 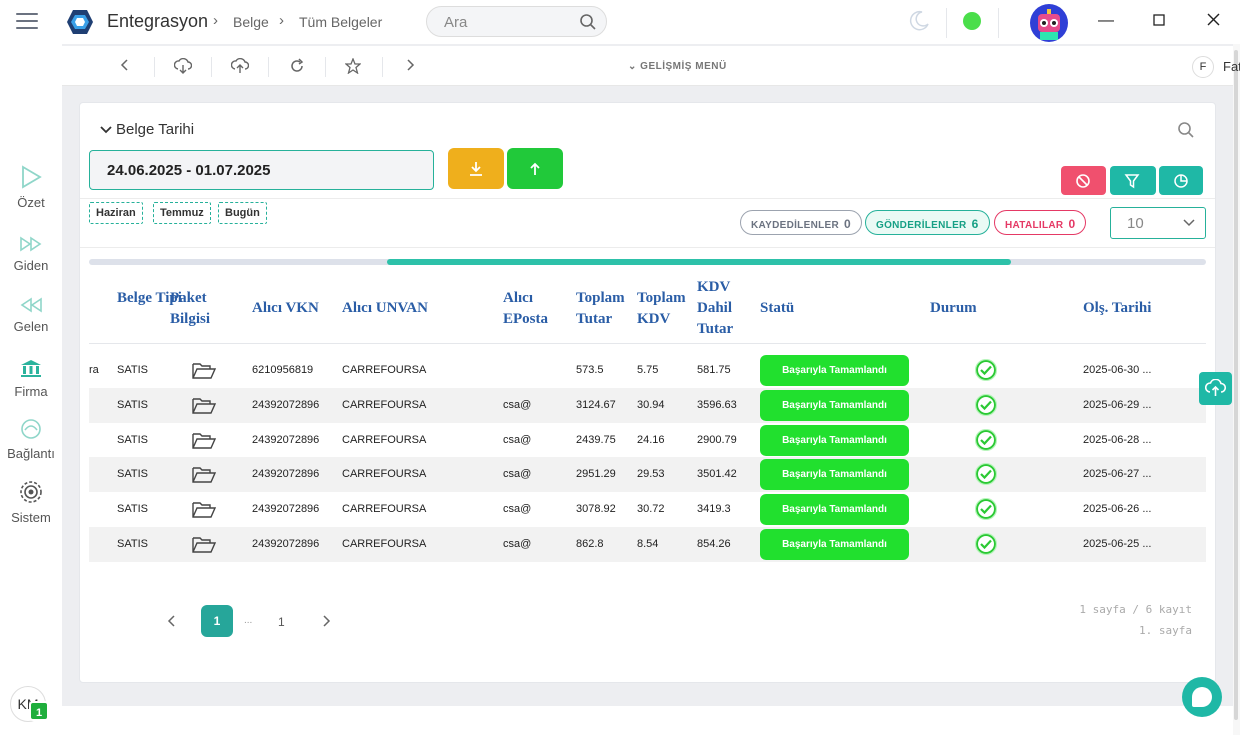 I want to click on document-type-label: Fatura, so click(x=1231, y=66).